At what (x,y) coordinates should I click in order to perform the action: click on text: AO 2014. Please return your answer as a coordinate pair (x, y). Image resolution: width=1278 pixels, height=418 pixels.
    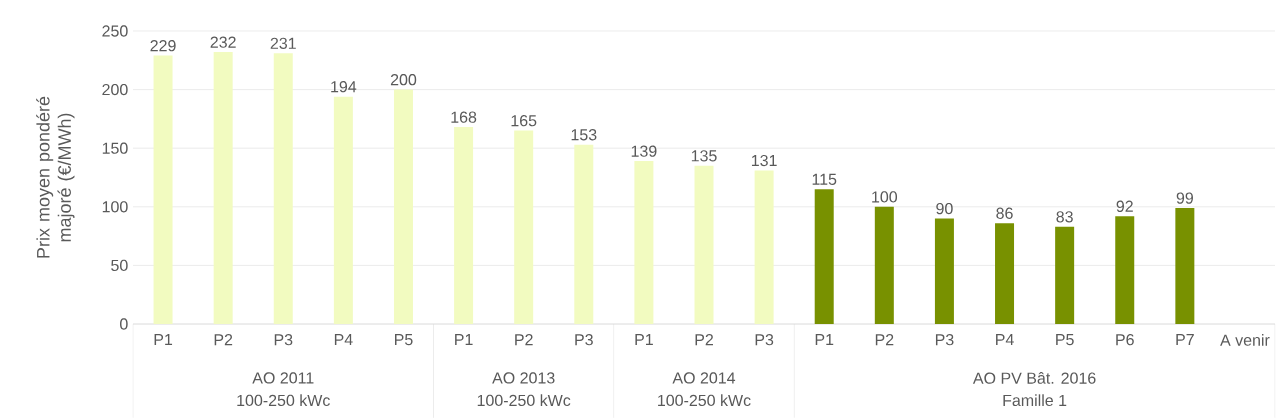
    Looking at the image, I should click on (704, 378).